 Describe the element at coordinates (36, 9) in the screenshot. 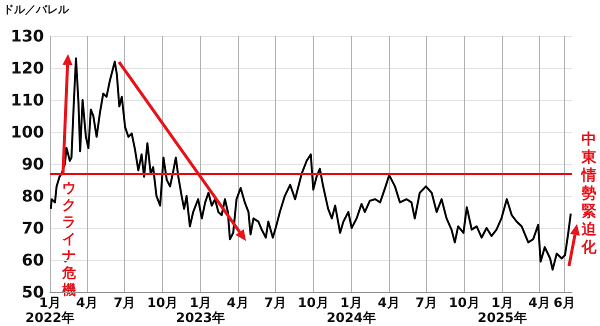

I see `y-axis-title: ドル／バレル` at that location.